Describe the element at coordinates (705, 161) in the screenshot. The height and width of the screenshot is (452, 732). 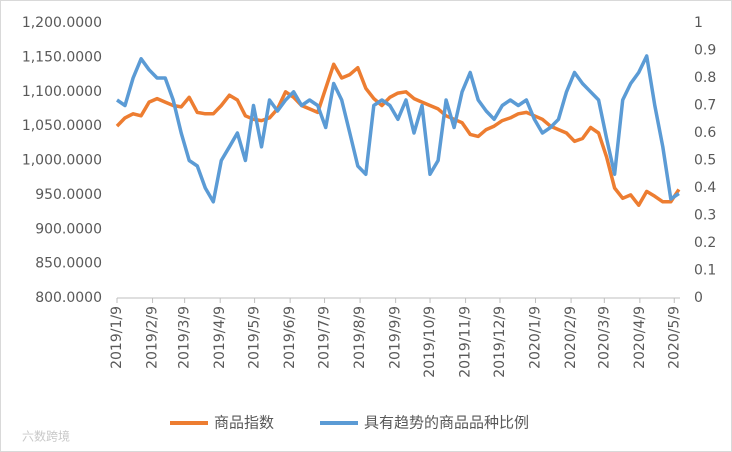
I see `y2-tick-label: 0.5` at that location.